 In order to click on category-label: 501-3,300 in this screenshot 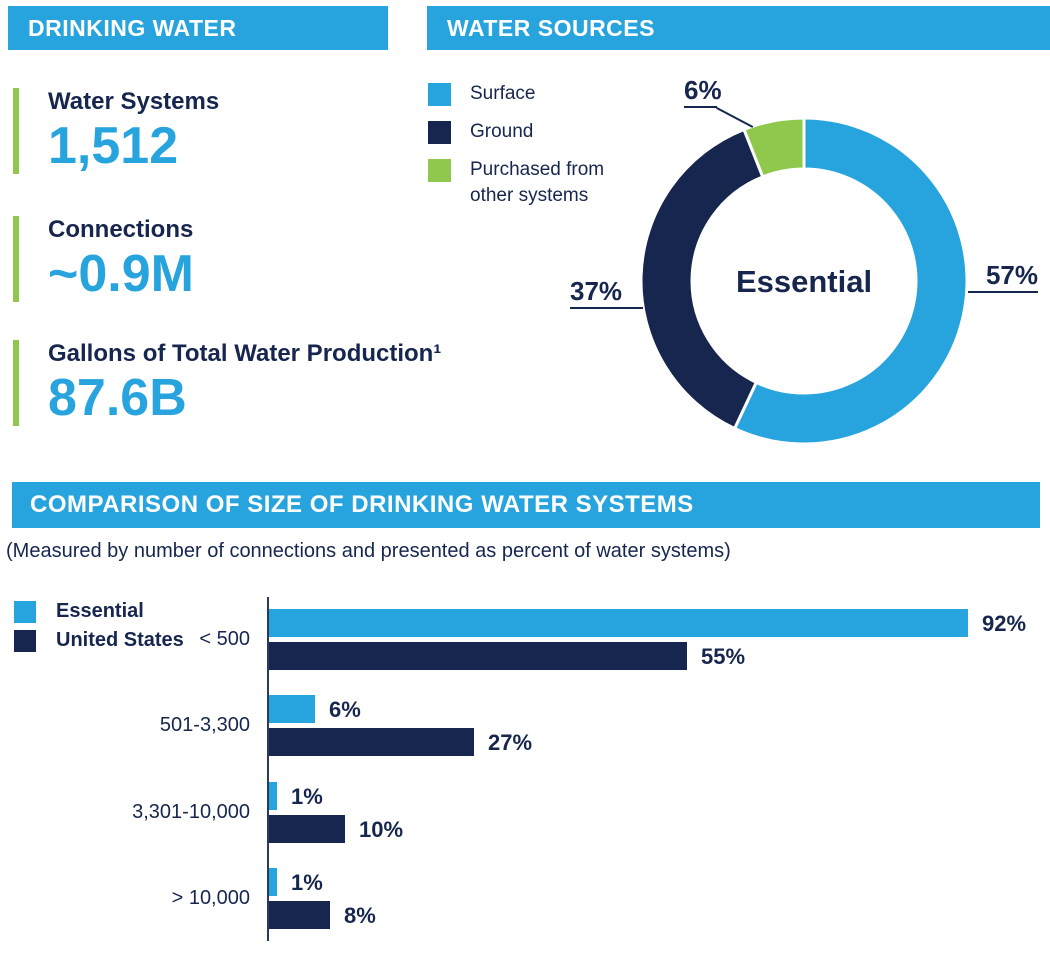, I will do `click(204, 725)`.